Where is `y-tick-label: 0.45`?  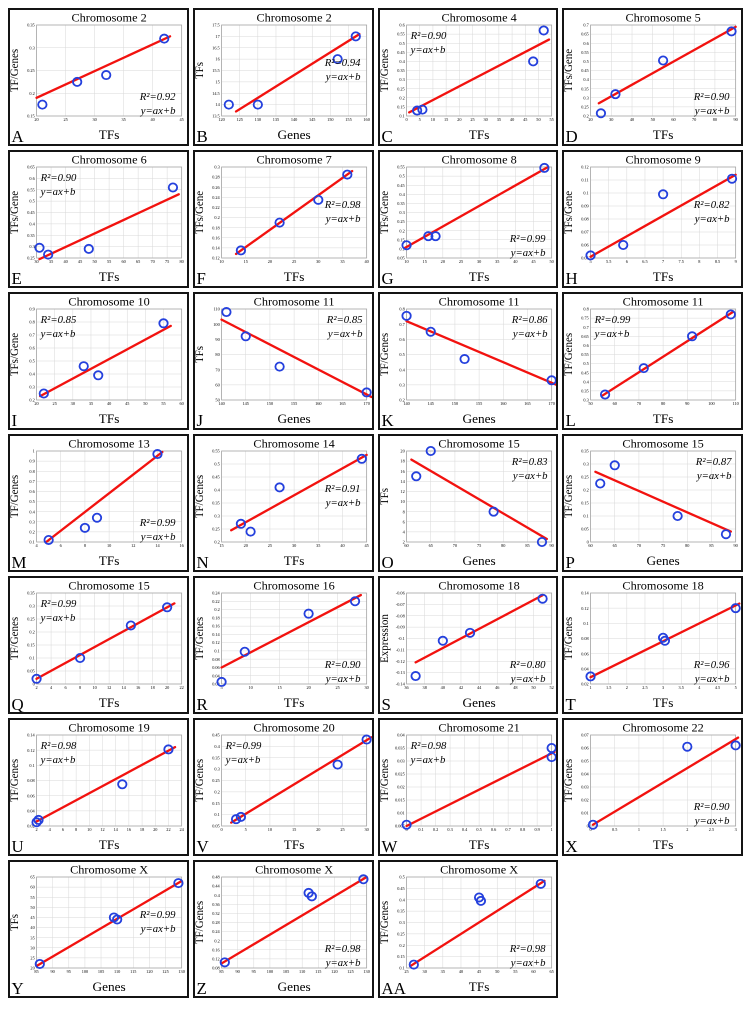 y-tick-label: 0.45 is located at coordinates (216, 477).